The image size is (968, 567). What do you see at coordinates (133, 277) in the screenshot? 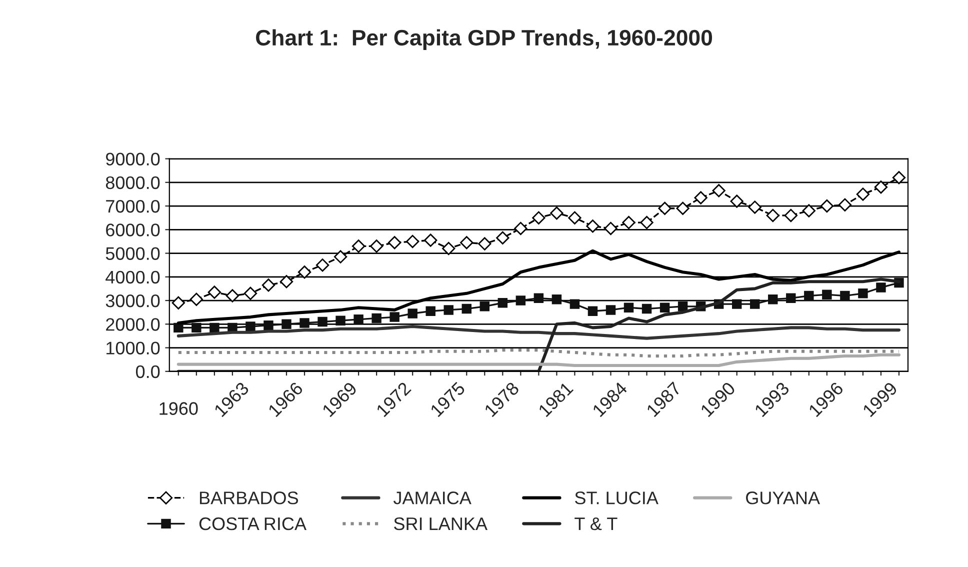
I see `y-tick-label: 4000.0` at bounding box center [133, 277].